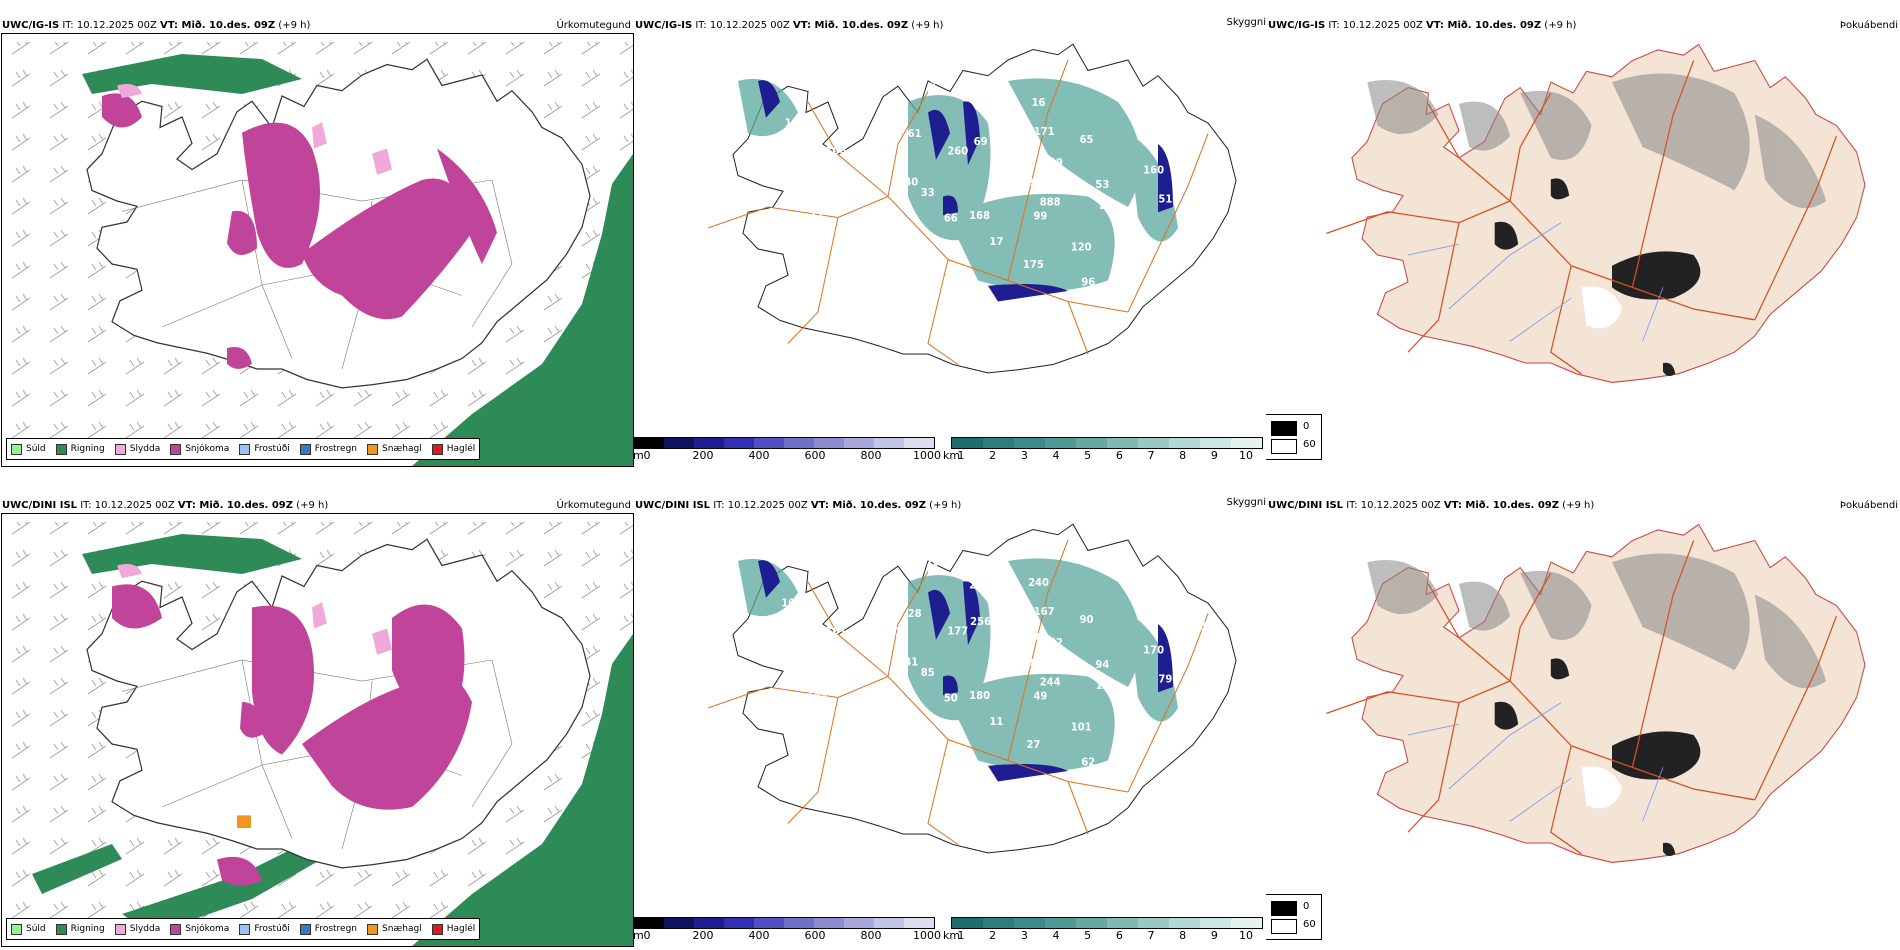  What do you see at coordinates (915, 614) in the screenshot?
I see `visibility-value-label: 28` at bounding box center [915, 614].